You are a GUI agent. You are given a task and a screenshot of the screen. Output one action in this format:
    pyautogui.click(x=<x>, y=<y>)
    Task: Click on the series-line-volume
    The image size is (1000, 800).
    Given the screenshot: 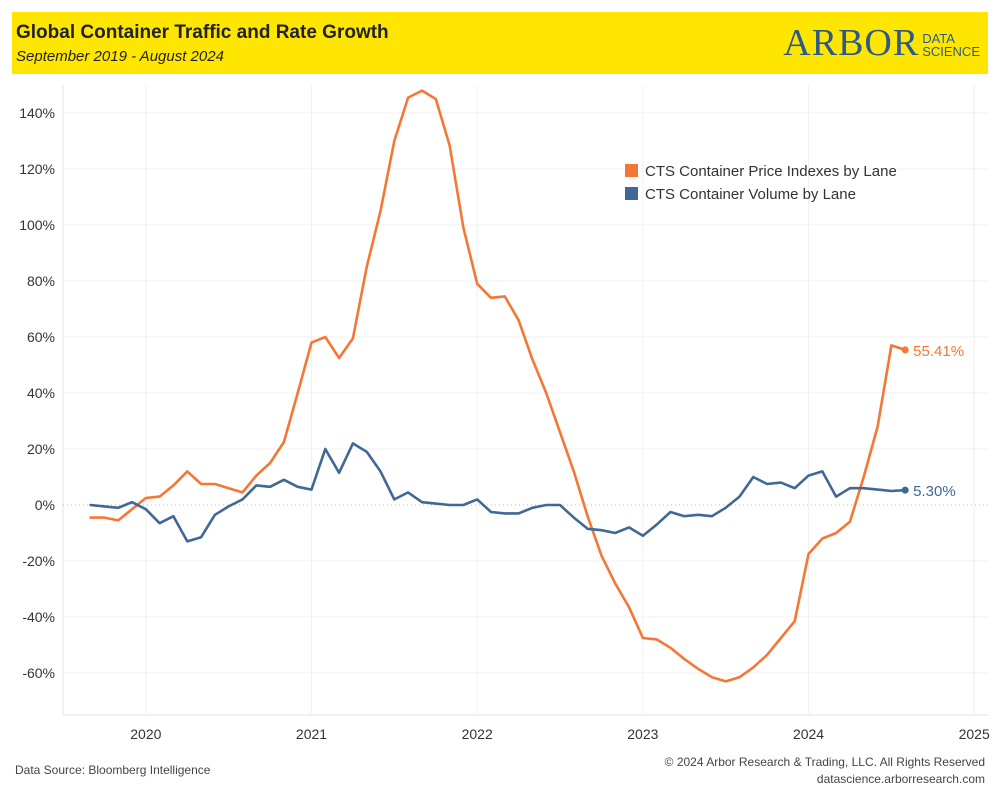 What is the action you would take?
    pyautogui.click(x=498, y=492)
    